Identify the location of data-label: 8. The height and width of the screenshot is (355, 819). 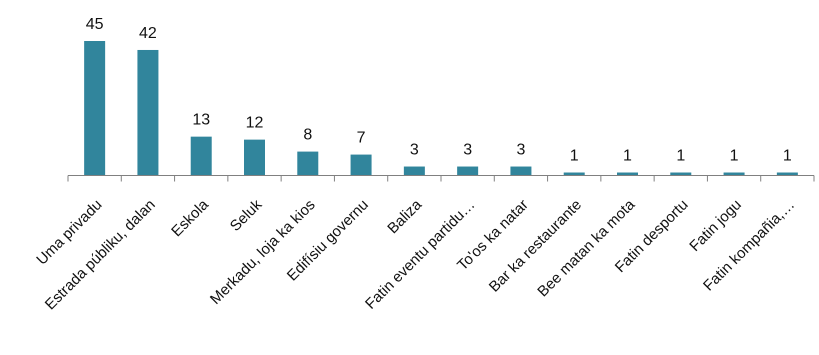
(307, 135).